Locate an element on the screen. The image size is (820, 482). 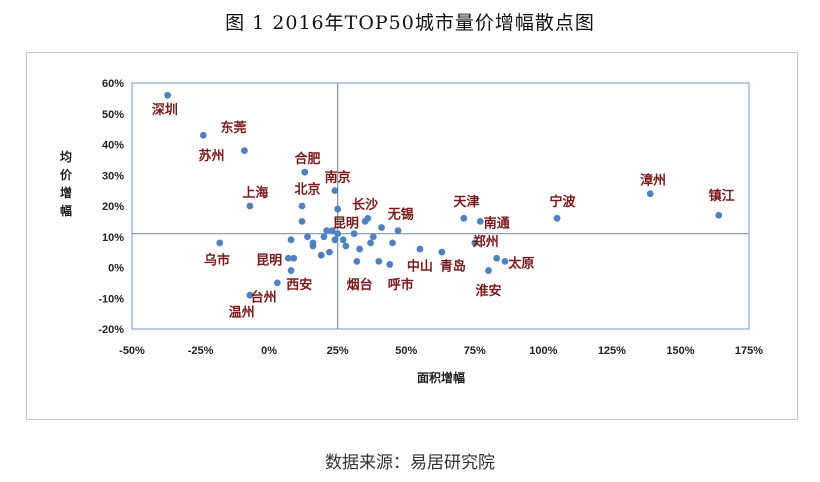
city-label: 中山 is located at coordinates (420, 267).